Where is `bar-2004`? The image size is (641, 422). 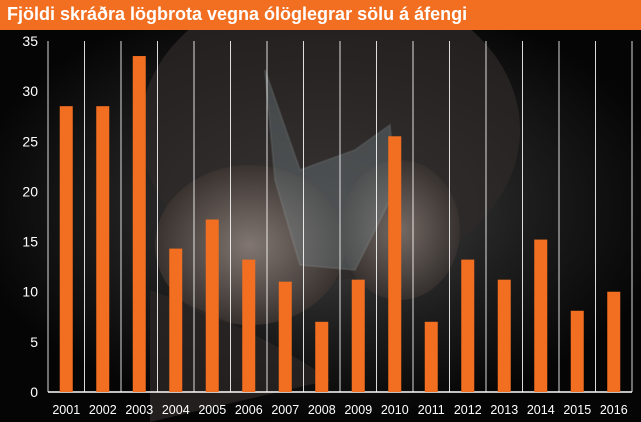
bar-2004 is located at coordinates (176, 320).